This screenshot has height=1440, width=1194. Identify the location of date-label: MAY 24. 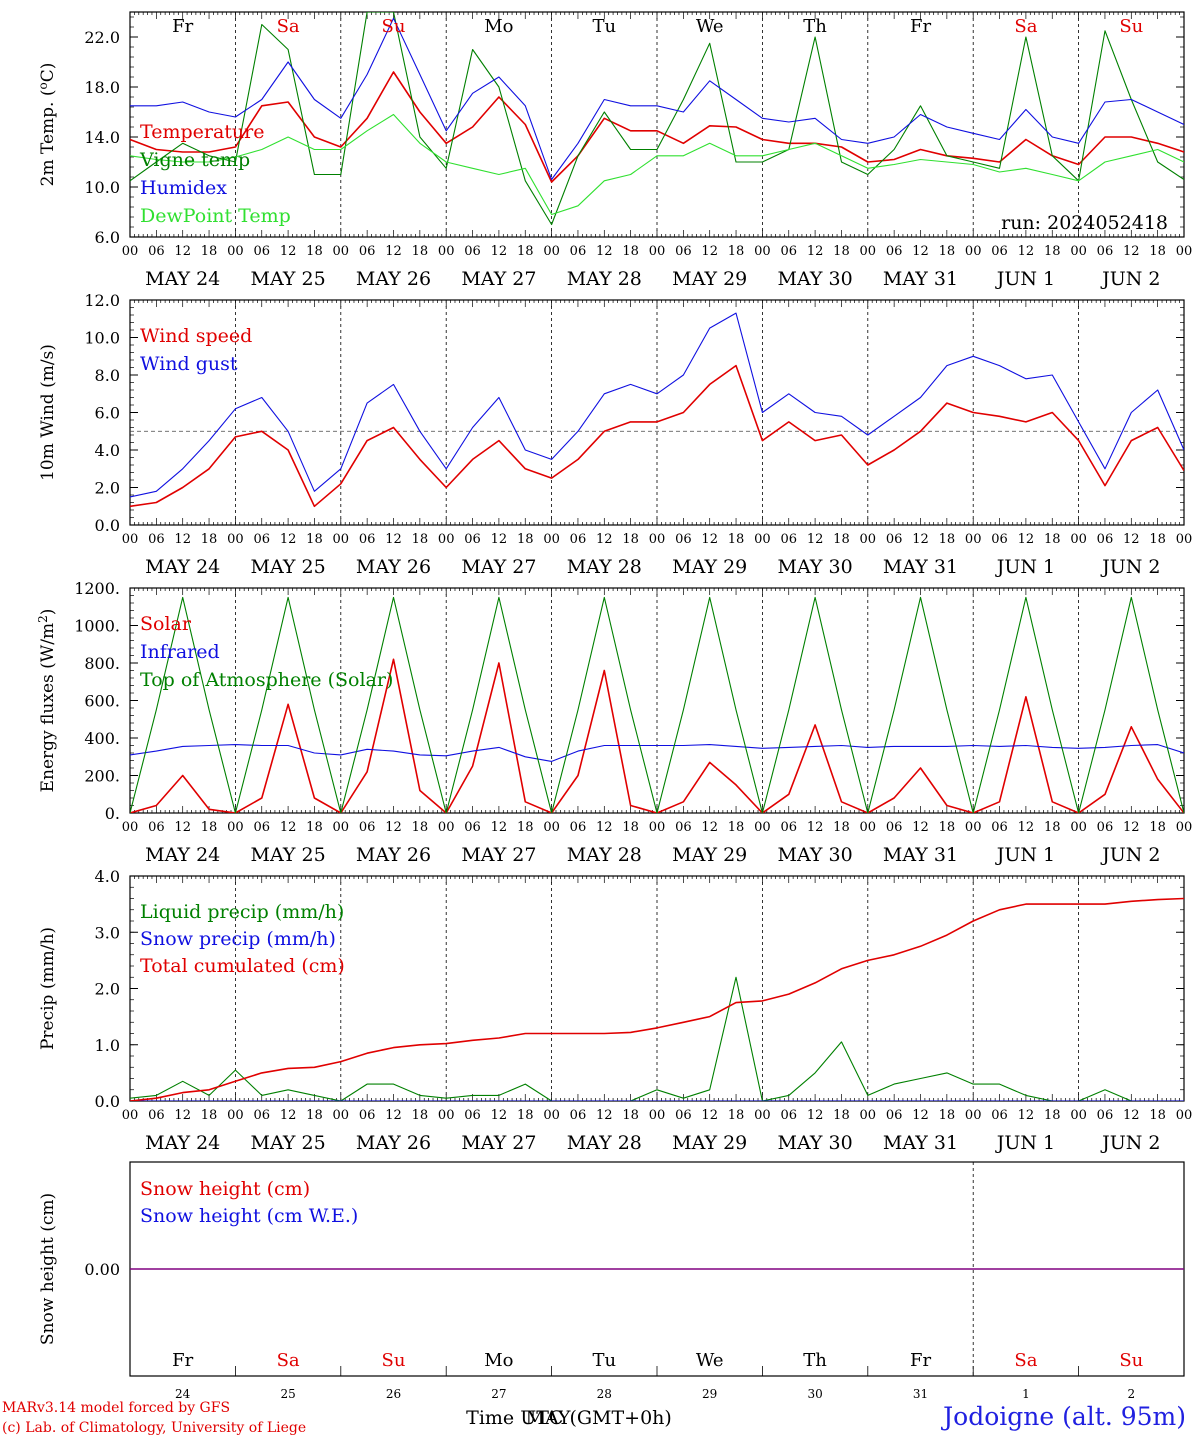
(182, 279).